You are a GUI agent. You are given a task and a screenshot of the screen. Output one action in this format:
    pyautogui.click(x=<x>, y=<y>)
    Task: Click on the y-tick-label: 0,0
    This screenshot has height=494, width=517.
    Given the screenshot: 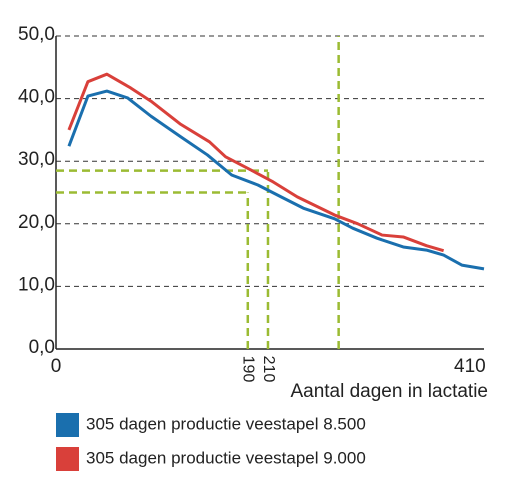 What is the action you would take?
    pyautogui.click(x=42, y=347)
    